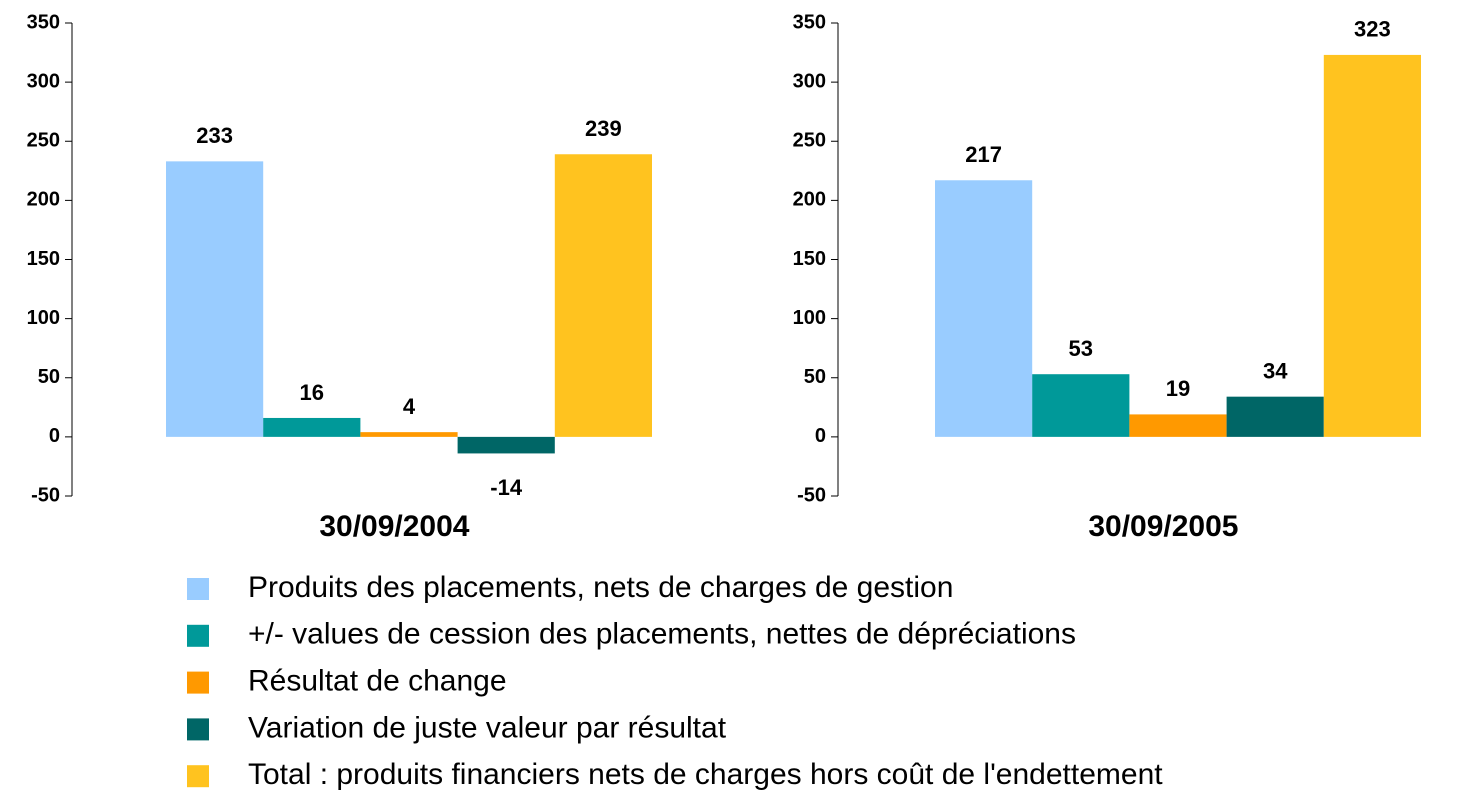  What do you see at coordinates (377, 681) in the screenshot?
I see `legend-label: Résultat de change` at bounding box center [377, 681].